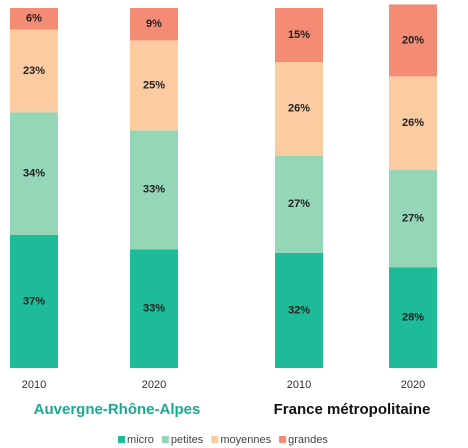 This screenshot has width=468, height=448. Describe the element at coordinates (187, 440) in the screenshot. I see `legend-label: petites` at that location.